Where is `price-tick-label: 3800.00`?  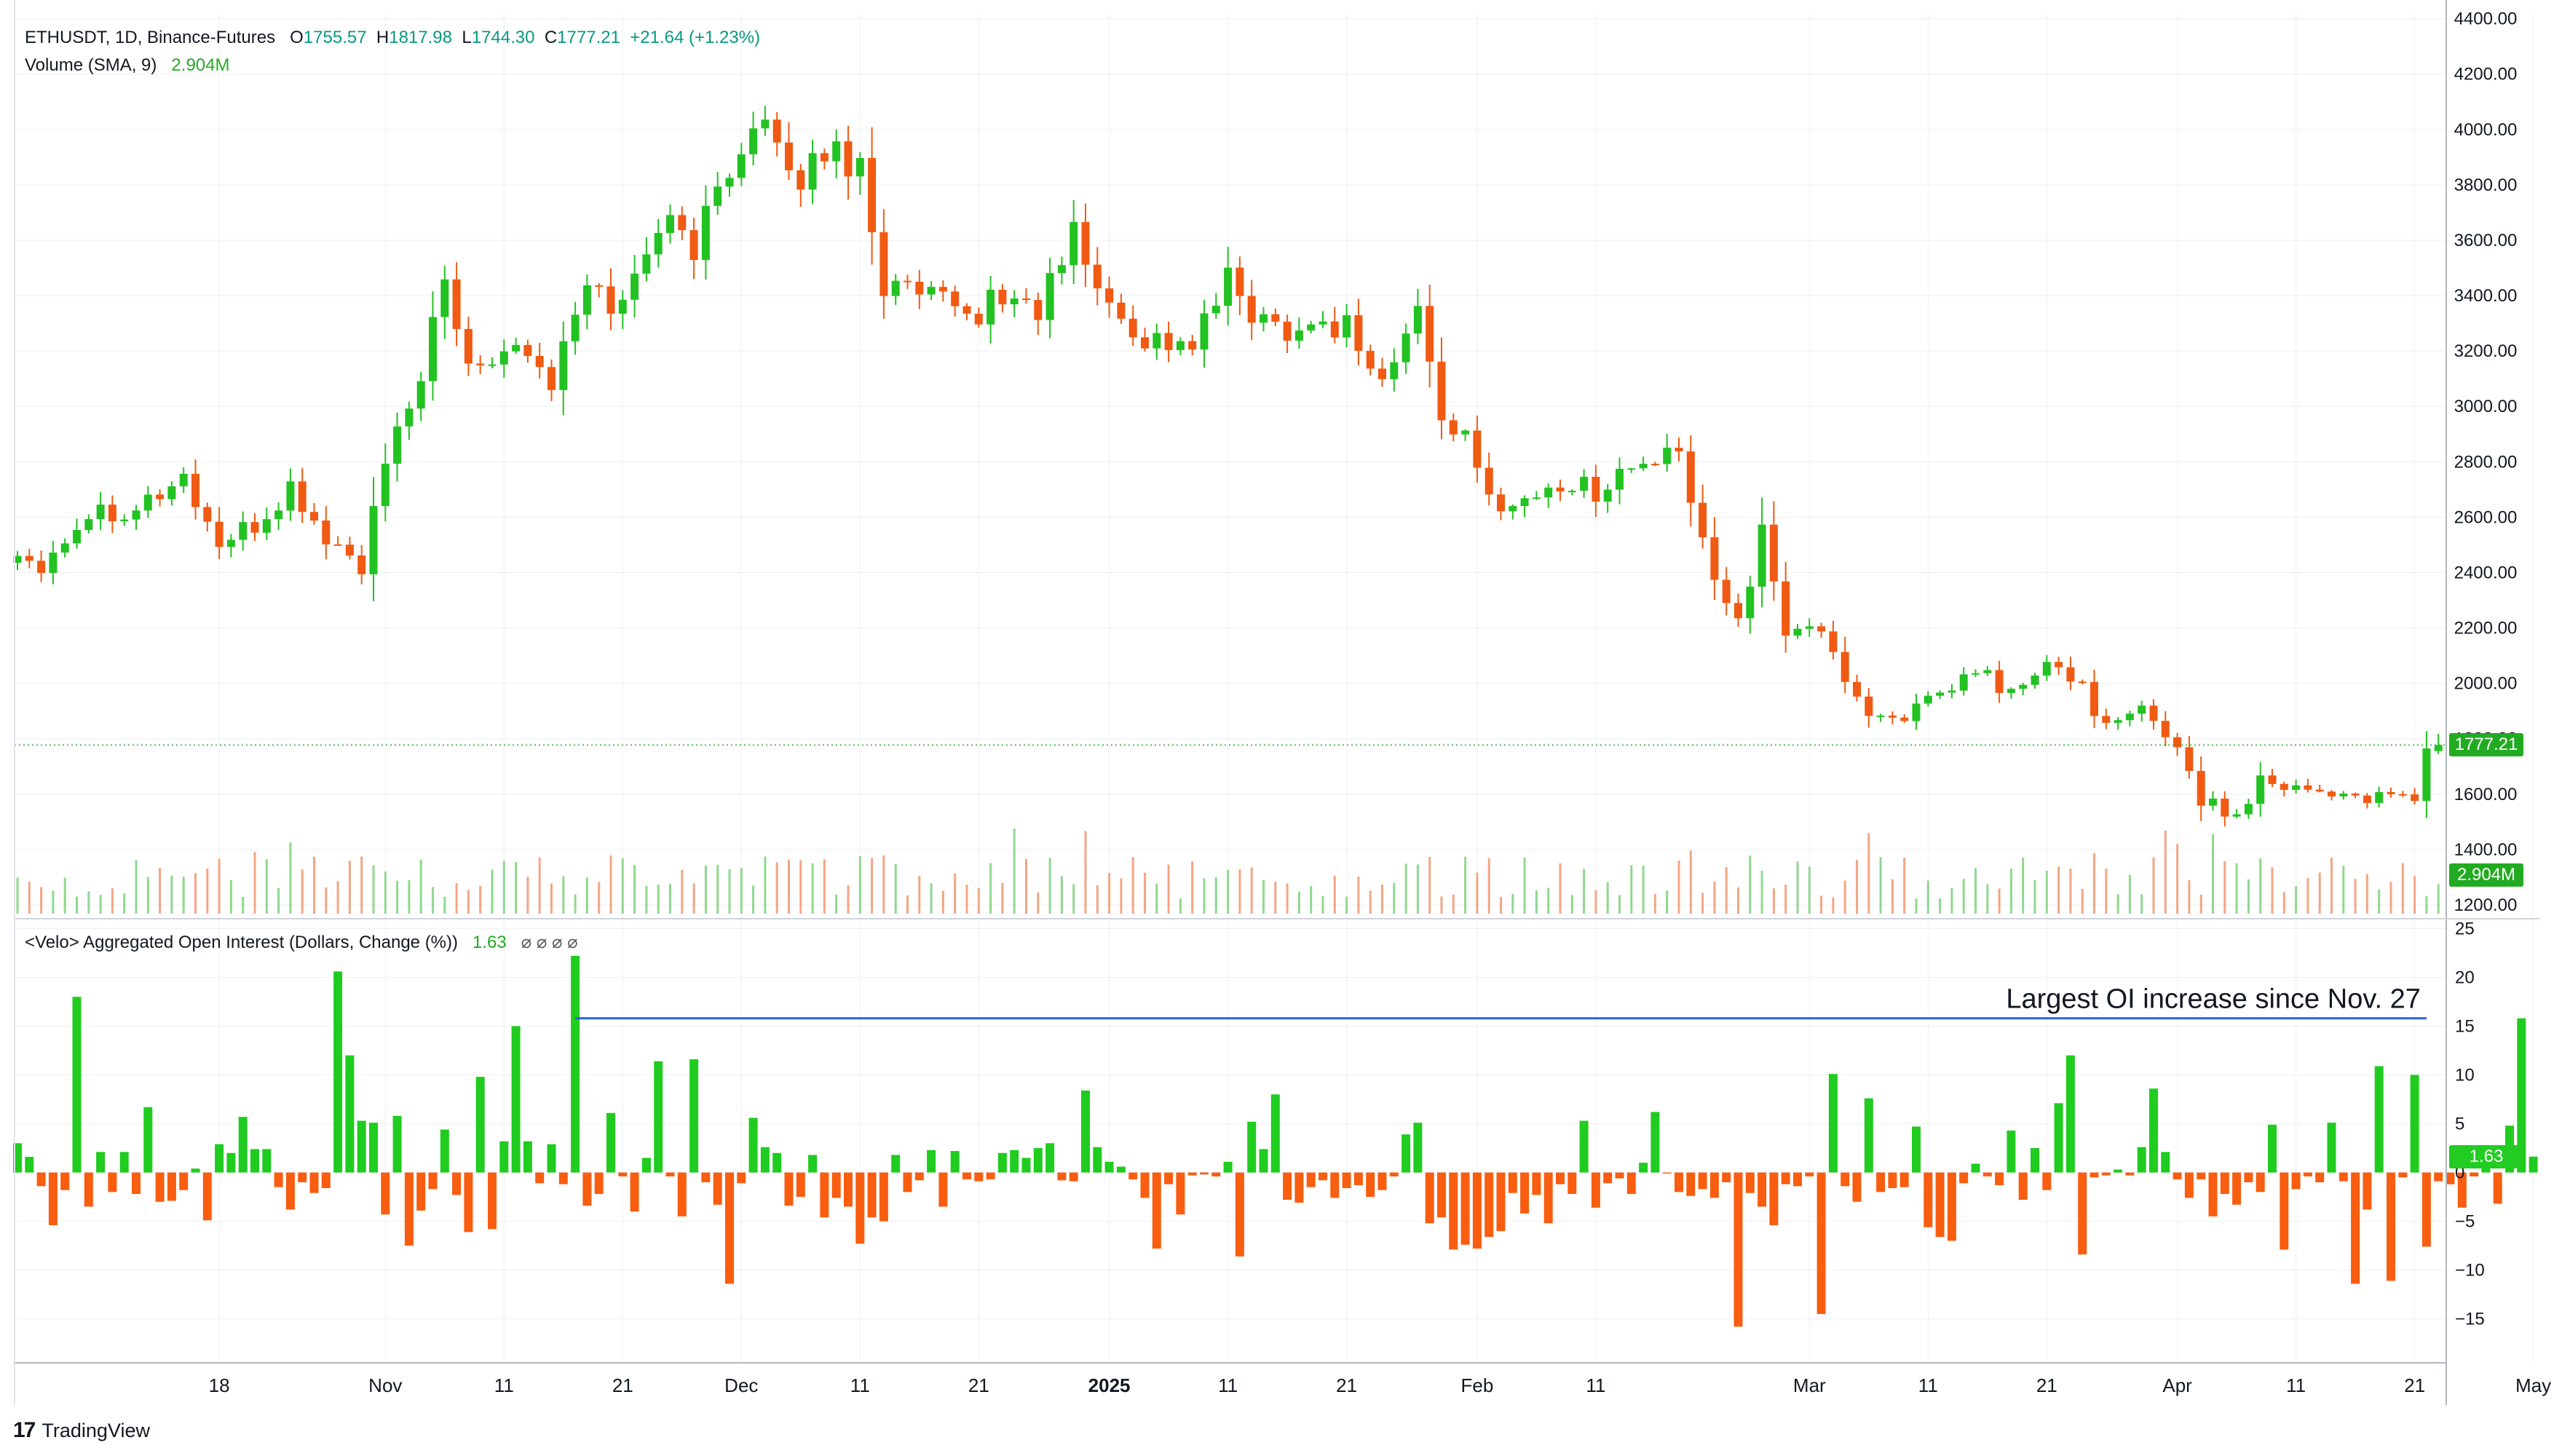 price-tick-label: 3800.00 is located at coordinates (2486, 185).